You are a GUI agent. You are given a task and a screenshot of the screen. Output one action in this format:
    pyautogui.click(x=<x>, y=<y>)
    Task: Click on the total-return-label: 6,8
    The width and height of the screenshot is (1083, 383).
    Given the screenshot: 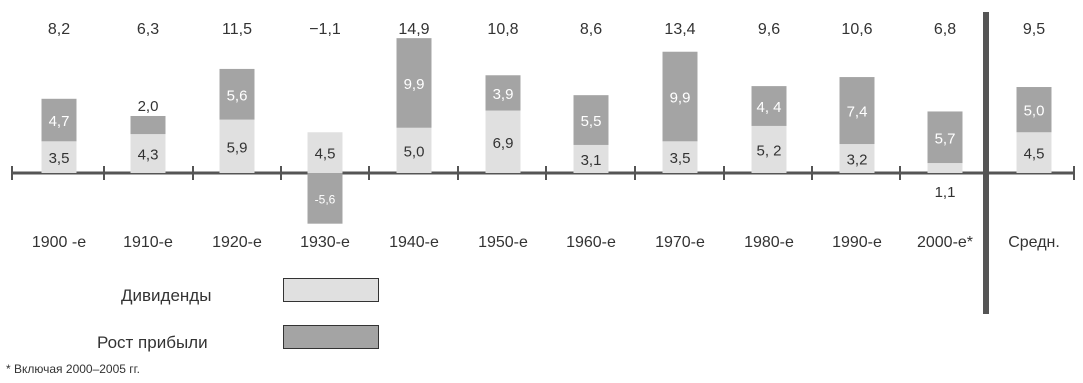 What is the action you would take?
    pyautogui.click(x=945, y=29)
    